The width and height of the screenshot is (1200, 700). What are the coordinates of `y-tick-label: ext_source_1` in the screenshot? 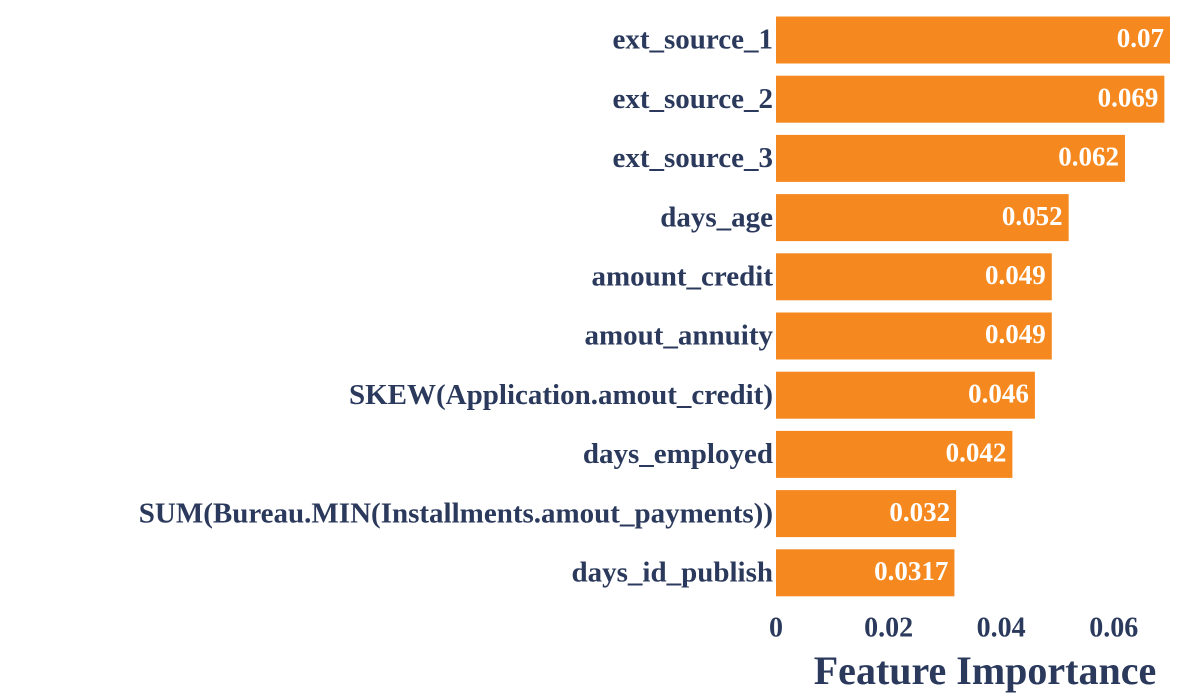 It's located at (692, 40).